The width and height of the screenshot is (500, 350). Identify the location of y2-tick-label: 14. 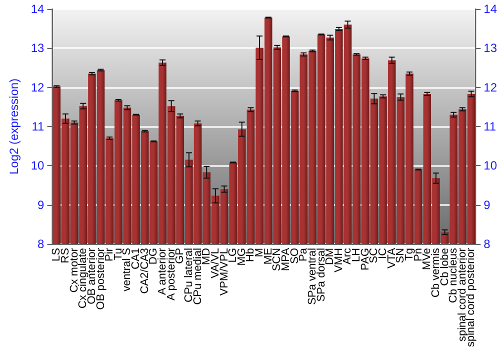
(491, 9).